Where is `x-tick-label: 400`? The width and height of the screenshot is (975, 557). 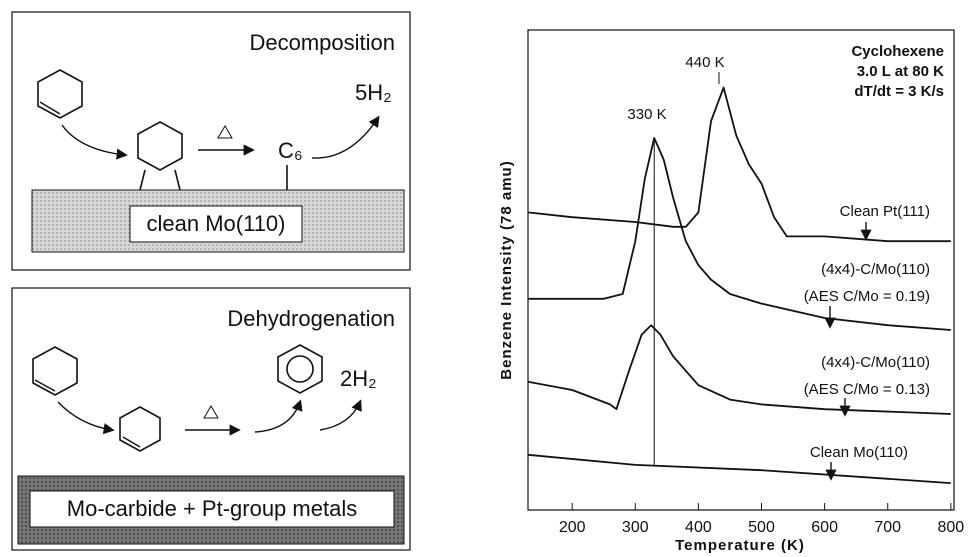 x-tick-label: 400 is located at coordinates (698, 527).